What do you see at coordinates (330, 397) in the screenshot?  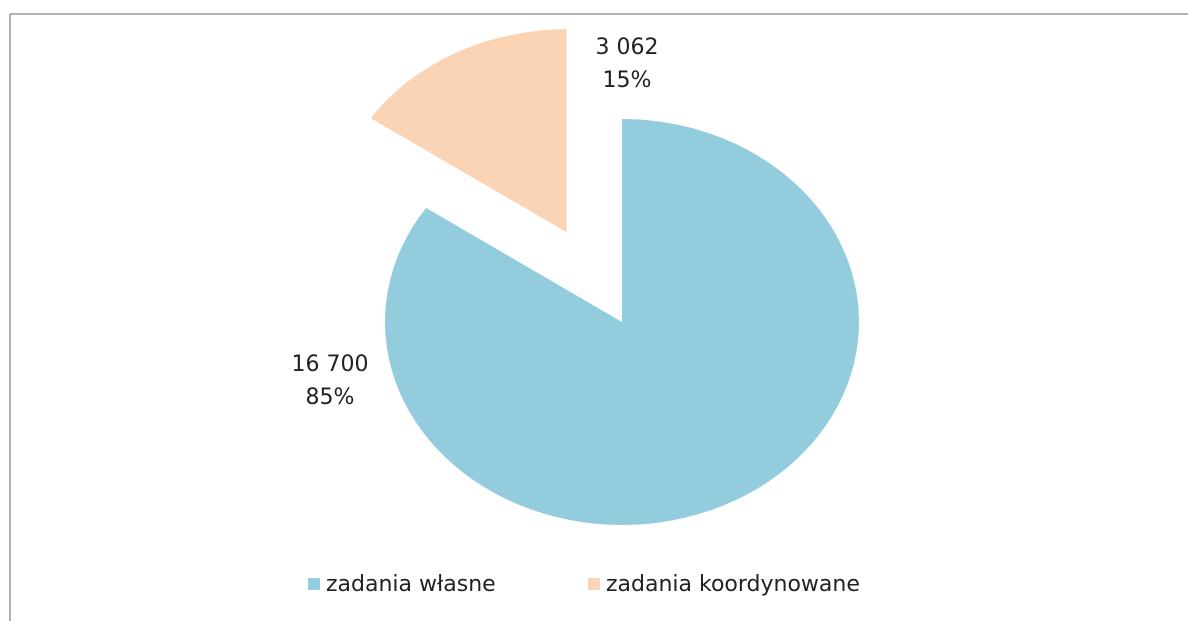 I see `percent-label: 85%` at bounding box center [330, 397].